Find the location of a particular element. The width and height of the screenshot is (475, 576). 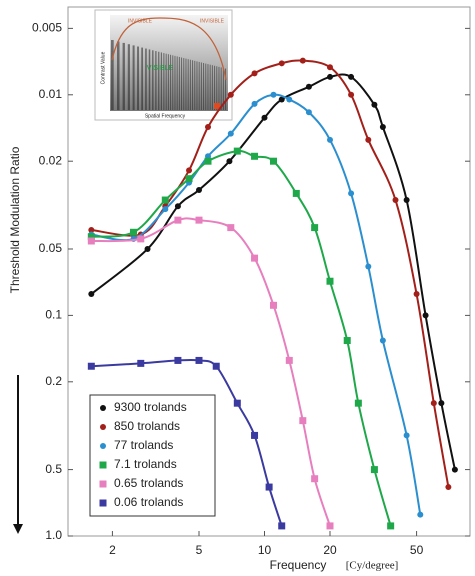

y-tick-label: 1.0 is located at coordinates (53, 535).